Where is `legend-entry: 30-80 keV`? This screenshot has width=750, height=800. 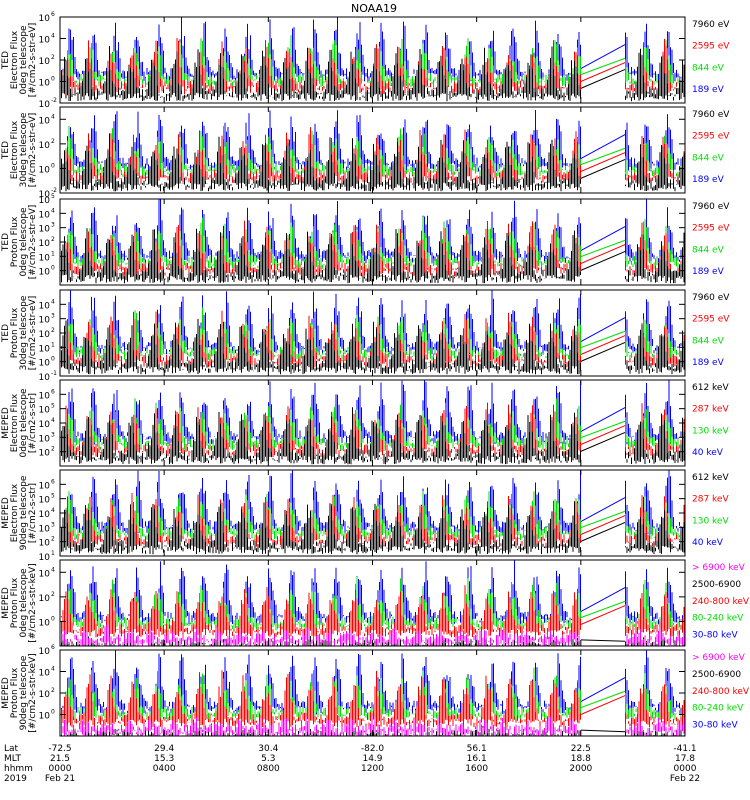
legend-entry: 30-80 keV is located at coordinates (715, 726).